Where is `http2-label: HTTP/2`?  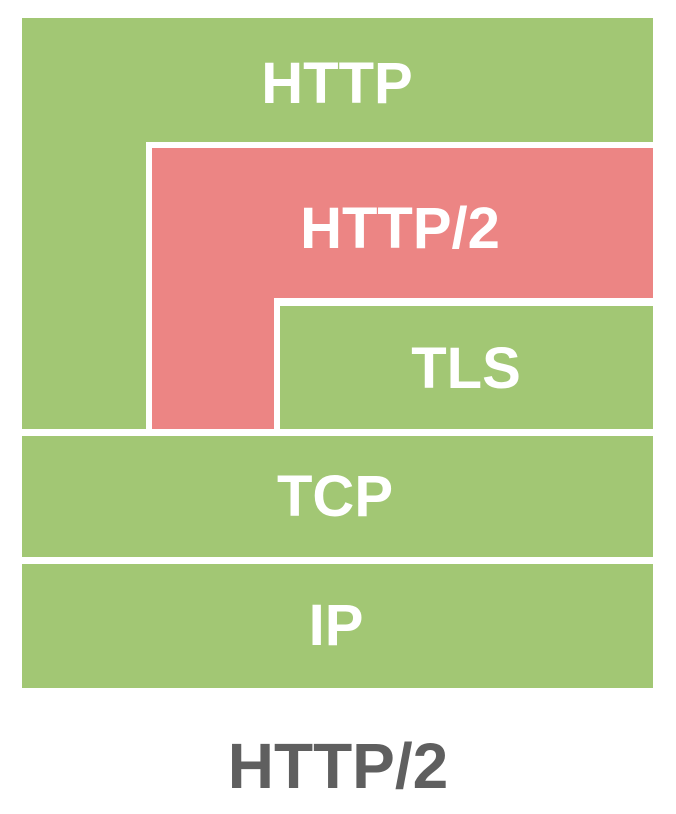
http2-label: HTTP/2 is located at coordinates (400, 228).